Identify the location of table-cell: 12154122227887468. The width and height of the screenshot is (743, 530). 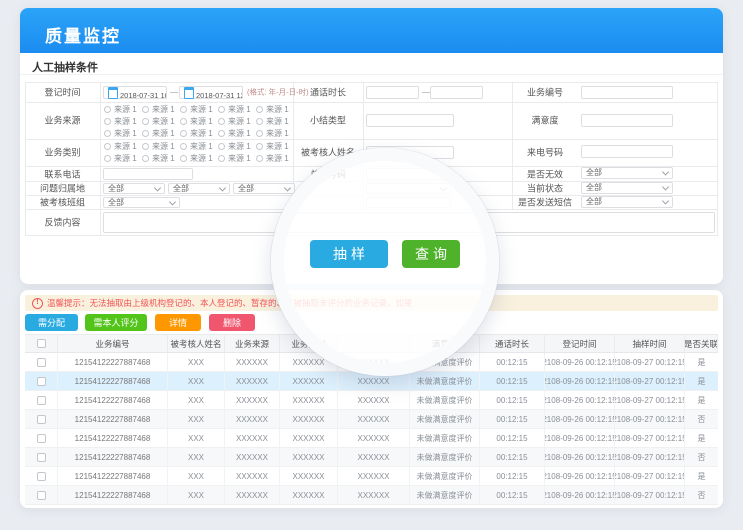
(113, 419).